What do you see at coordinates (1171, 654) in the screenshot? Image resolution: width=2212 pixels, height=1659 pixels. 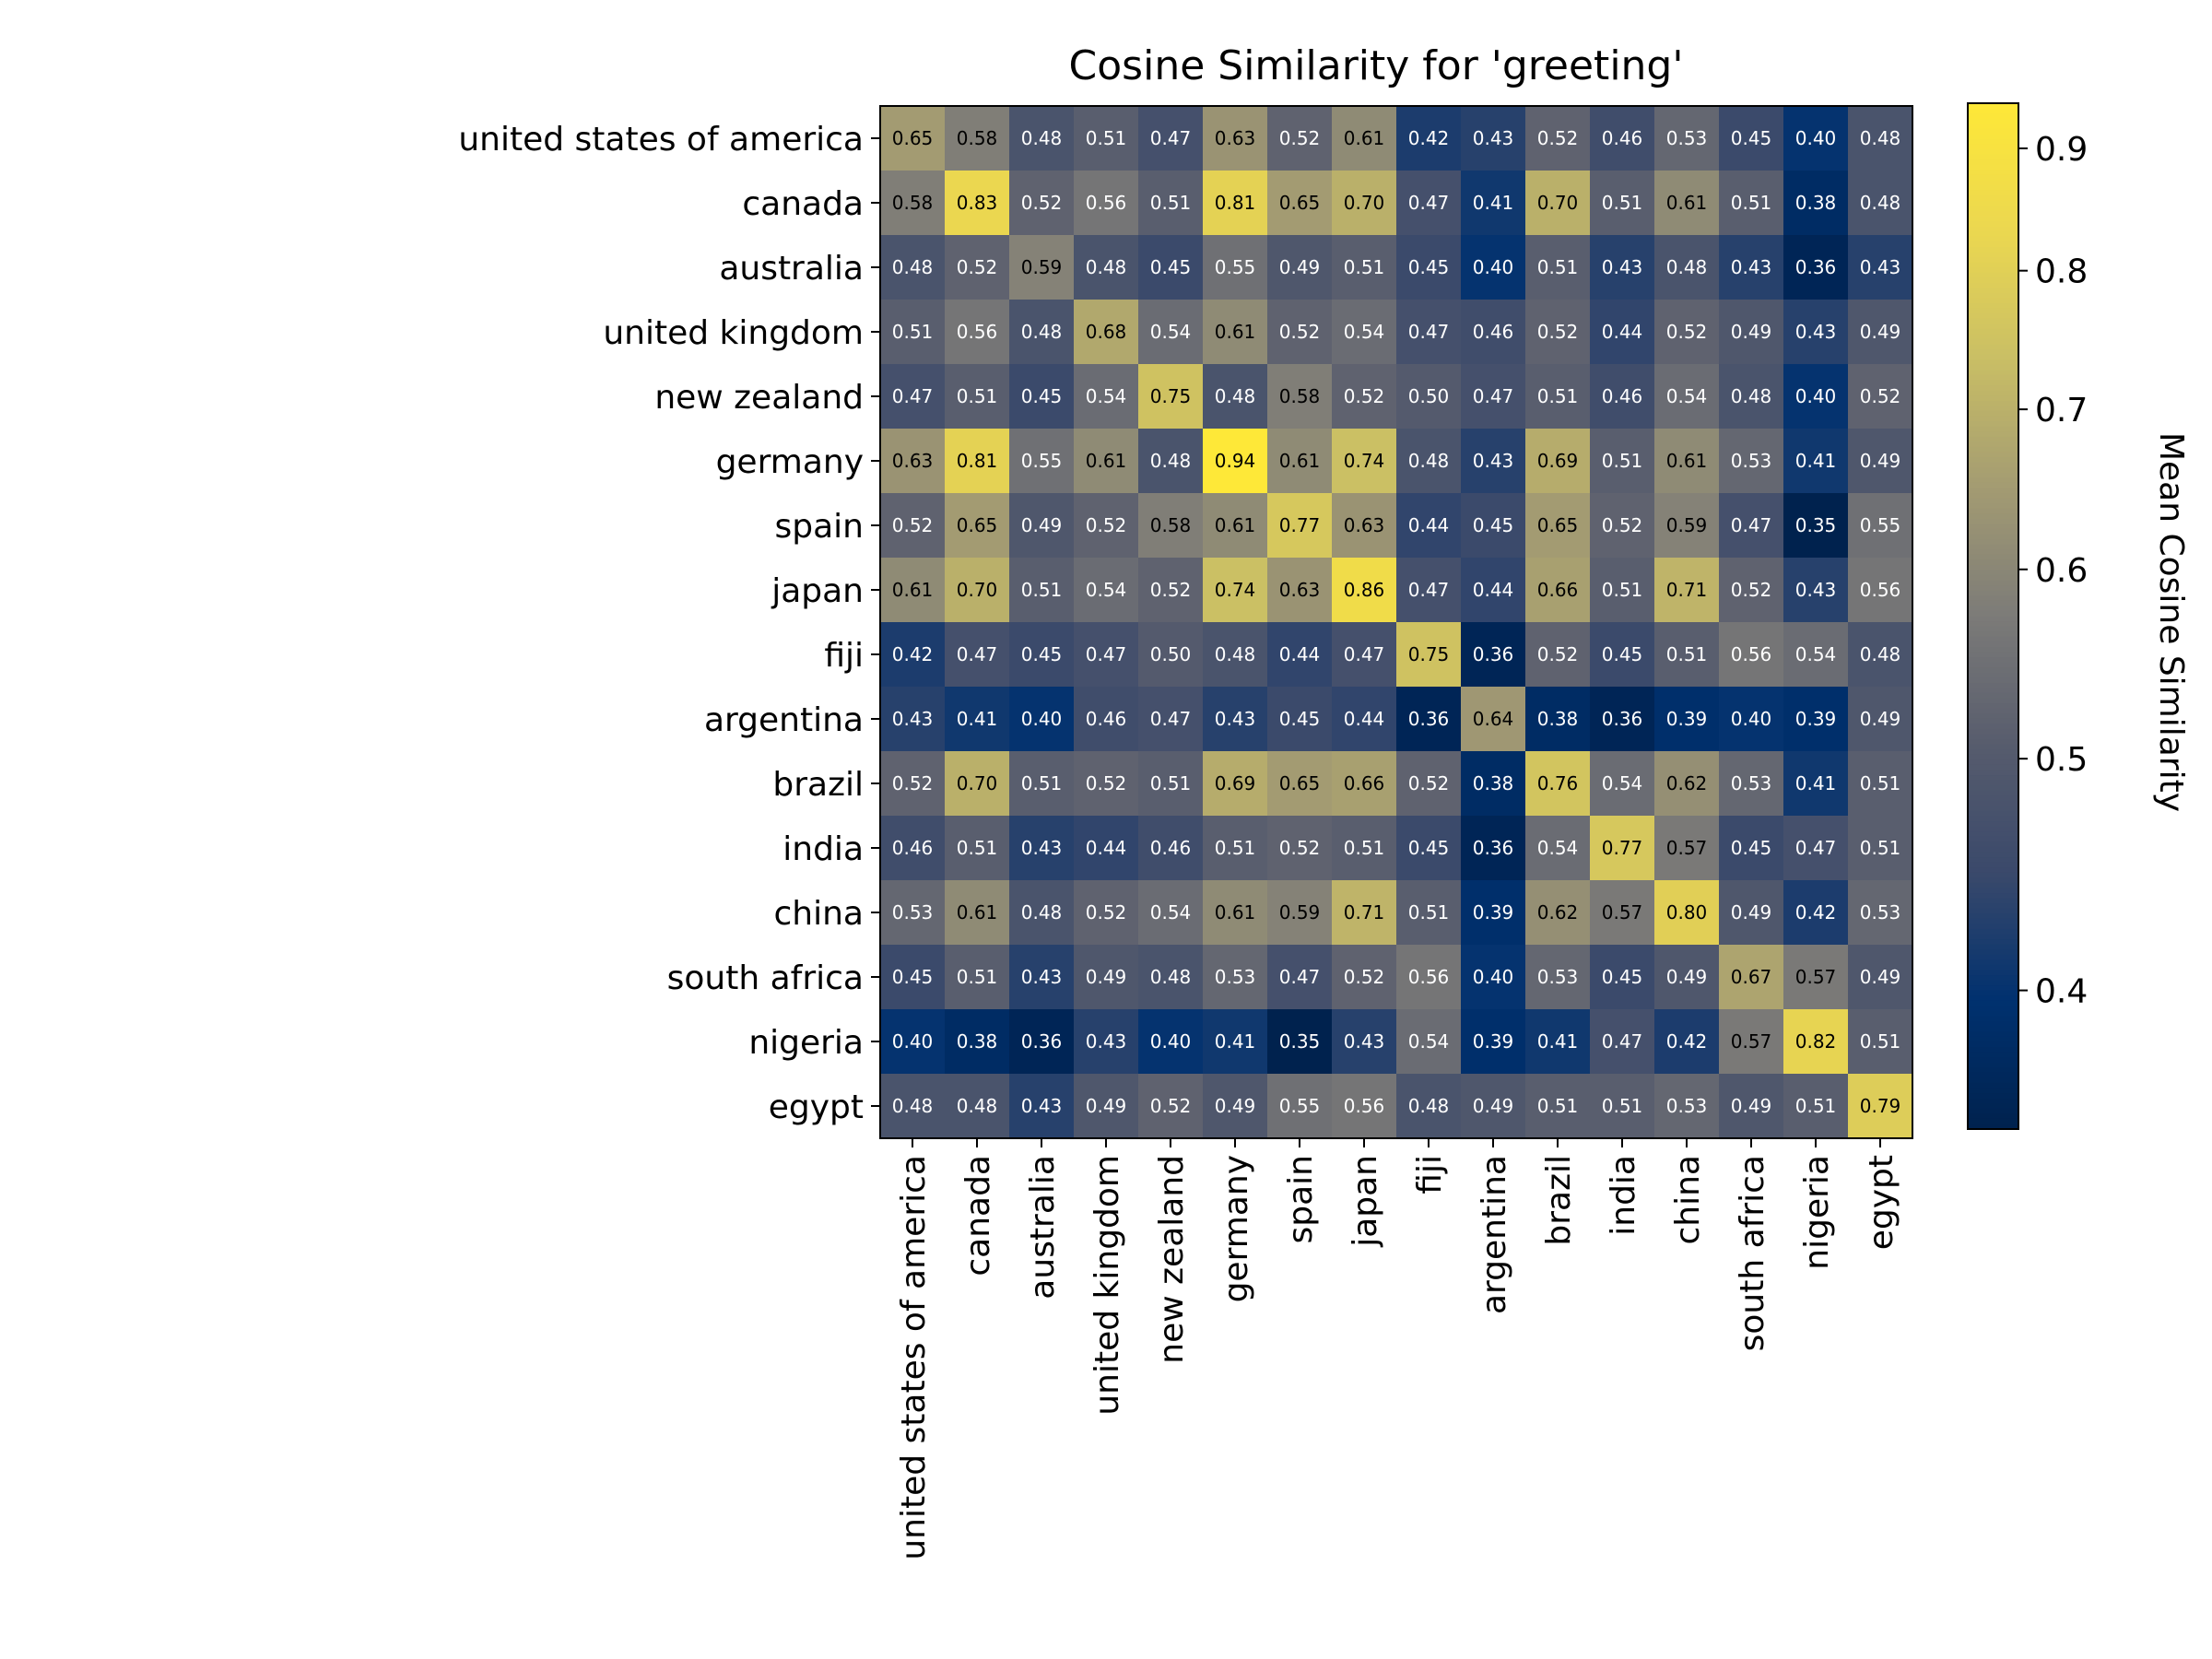 I see `cell-value-label: 0.50` at bounding box center [1171, 654].